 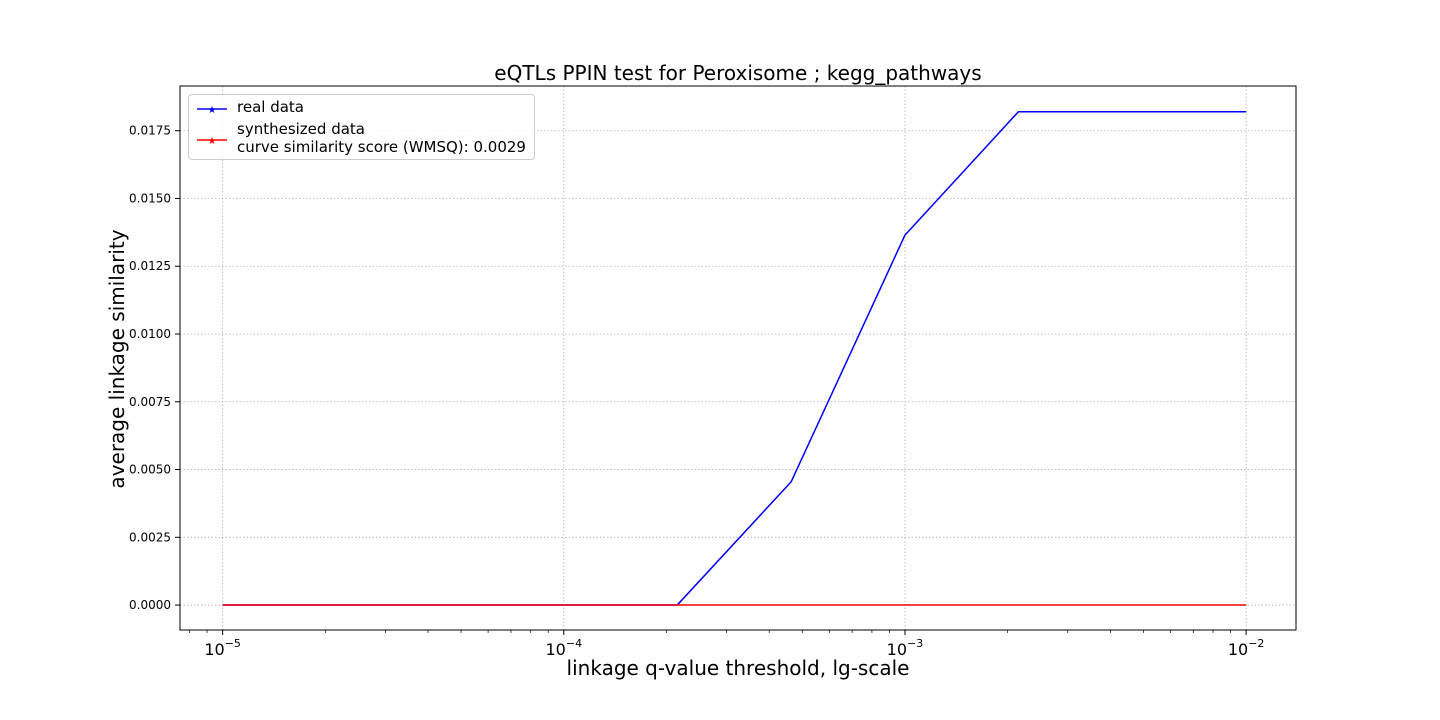 I want to click on x-tick-label: 10⁻⁴, so click(x=564, y=648).